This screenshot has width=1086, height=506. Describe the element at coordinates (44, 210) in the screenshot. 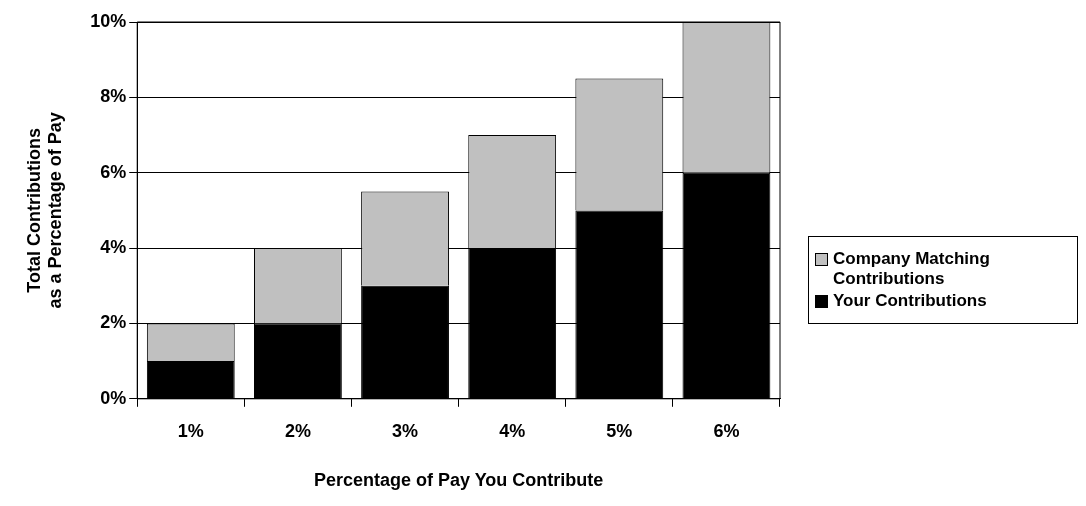

I see `y-axis-title: Total Contributions as a Percentage of Pay` at that location.